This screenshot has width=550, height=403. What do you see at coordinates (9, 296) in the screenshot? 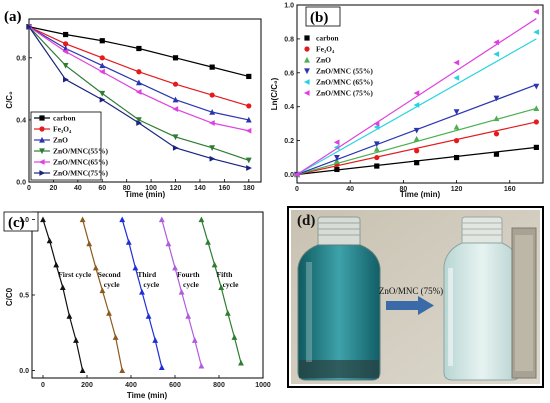
I see `panel-c-ylabel: C/C0` at bounding box center [9, 296].